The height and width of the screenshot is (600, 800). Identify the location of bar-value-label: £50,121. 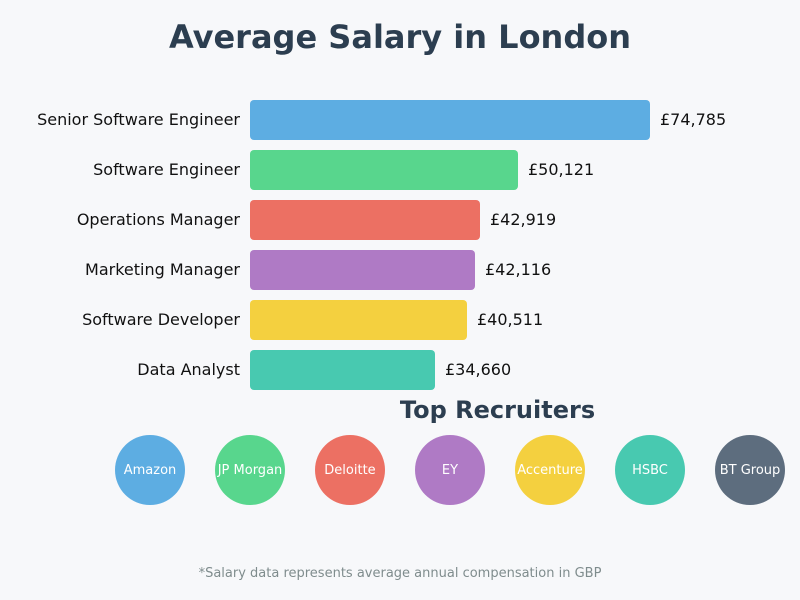
(561, 169).